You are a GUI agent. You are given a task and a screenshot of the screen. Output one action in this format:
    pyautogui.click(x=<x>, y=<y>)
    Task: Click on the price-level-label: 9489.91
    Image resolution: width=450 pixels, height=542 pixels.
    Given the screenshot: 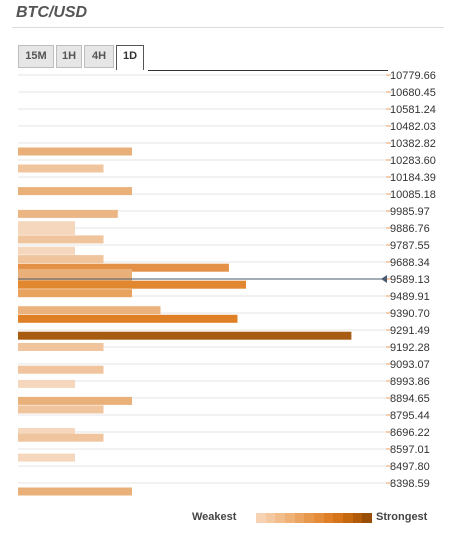 What is the action you would take?
    pyautogui.click(x=410, y=297)
    